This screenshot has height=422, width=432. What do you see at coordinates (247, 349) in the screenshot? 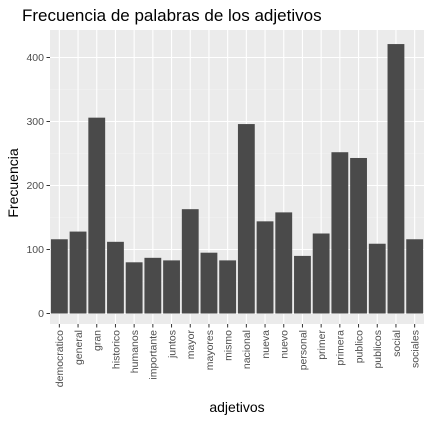
I see `x-tick-label: nacional` at bounding box center [247, 349].